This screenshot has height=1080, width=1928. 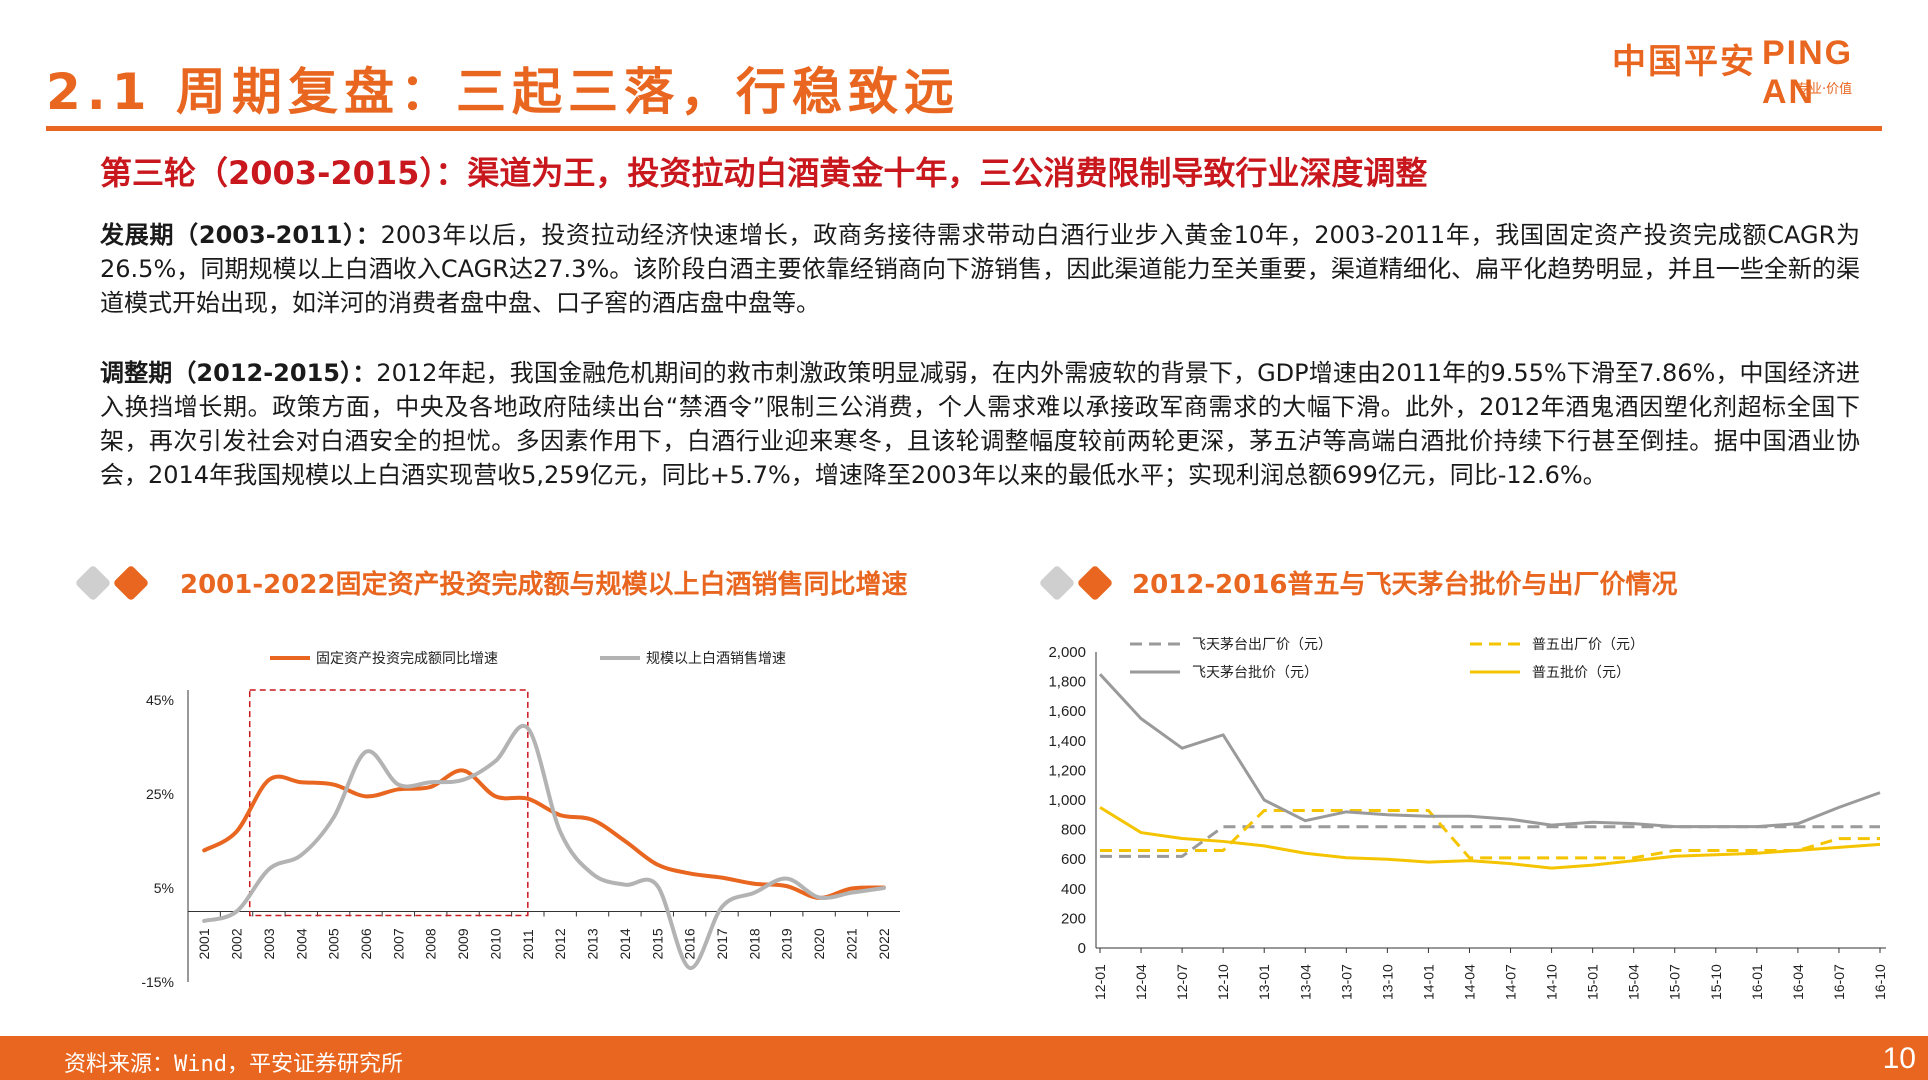 I want to click on y-tick-label: 25%, so click(x=160, y=794).